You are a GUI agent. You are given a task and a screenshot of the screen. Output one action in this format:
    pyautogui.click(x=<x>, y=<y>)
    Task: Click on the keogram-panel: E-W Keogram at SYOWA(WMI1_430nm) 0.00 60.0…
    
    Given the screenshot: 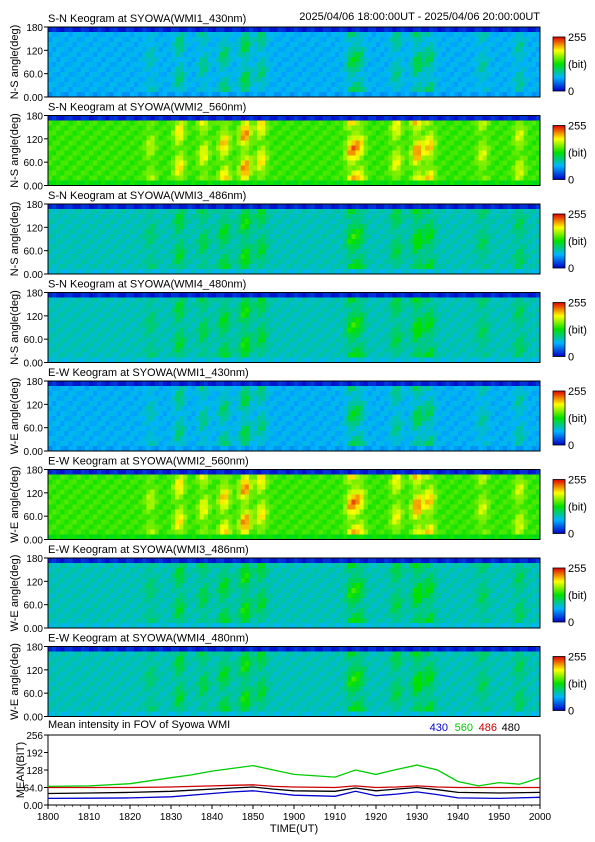 What is the action you would take?
    pyautogui.click(x=298, y=412)
    